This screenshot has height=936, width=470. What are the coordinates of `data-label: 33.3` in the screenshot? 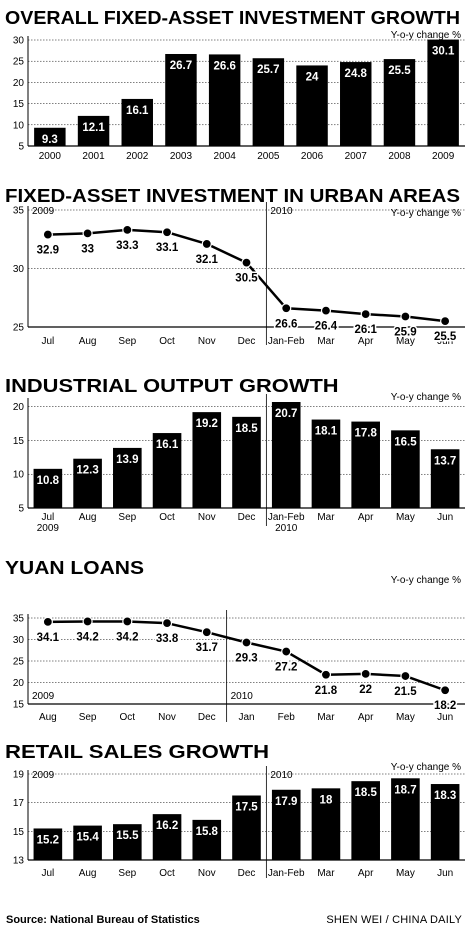 It's located at (127, 246).